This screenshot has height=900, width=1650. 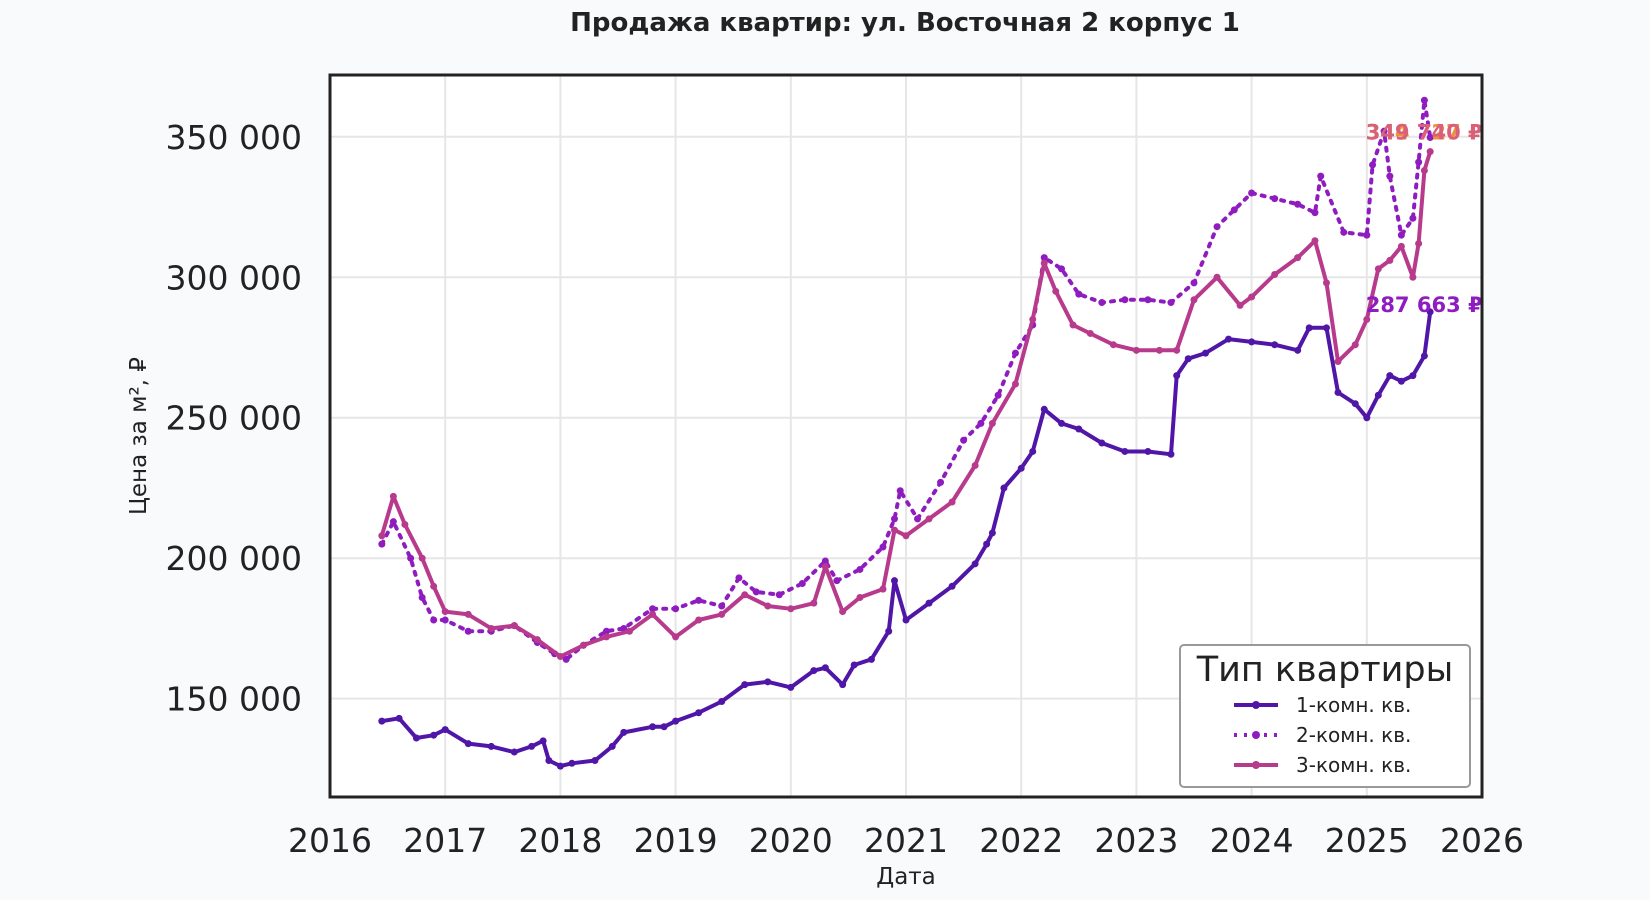 I want to click on x-tick-label: 2017, so click(x=445, y=840).